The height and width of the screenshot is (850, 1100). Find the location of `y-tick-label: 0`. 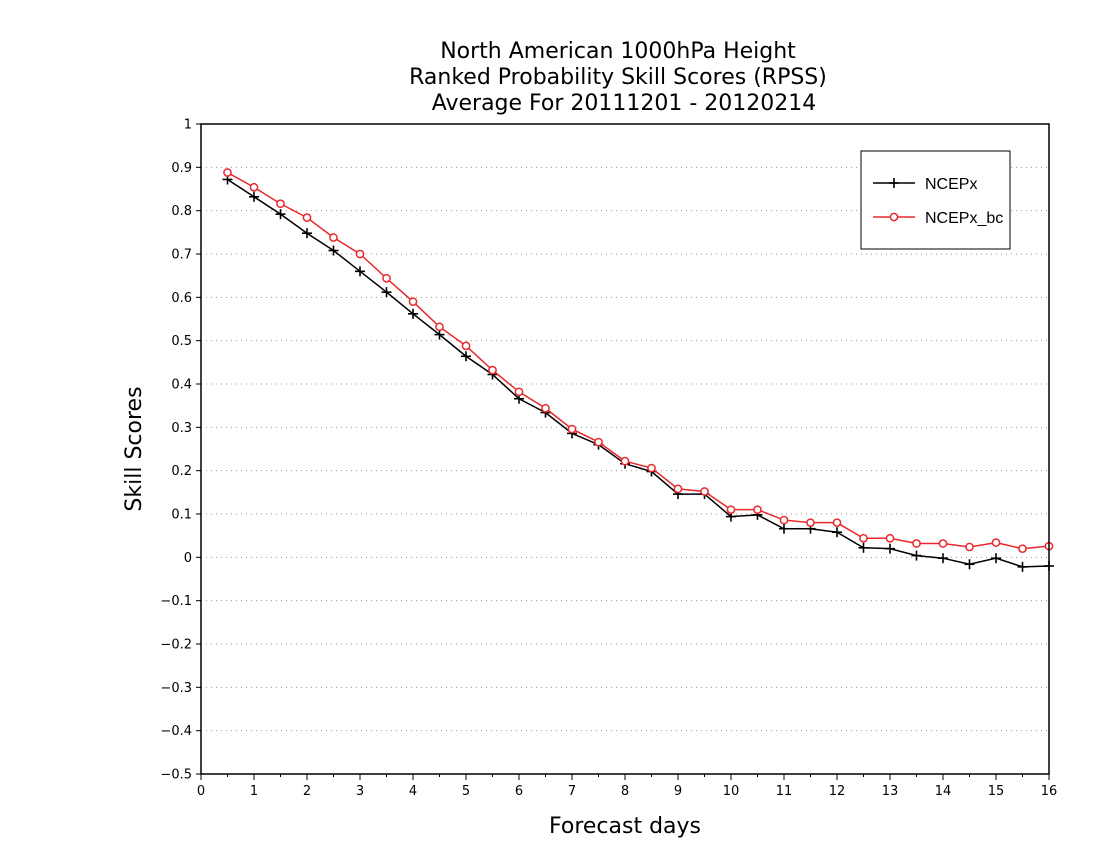

y-tick-label: 0 is located at coordinates (188, 558).